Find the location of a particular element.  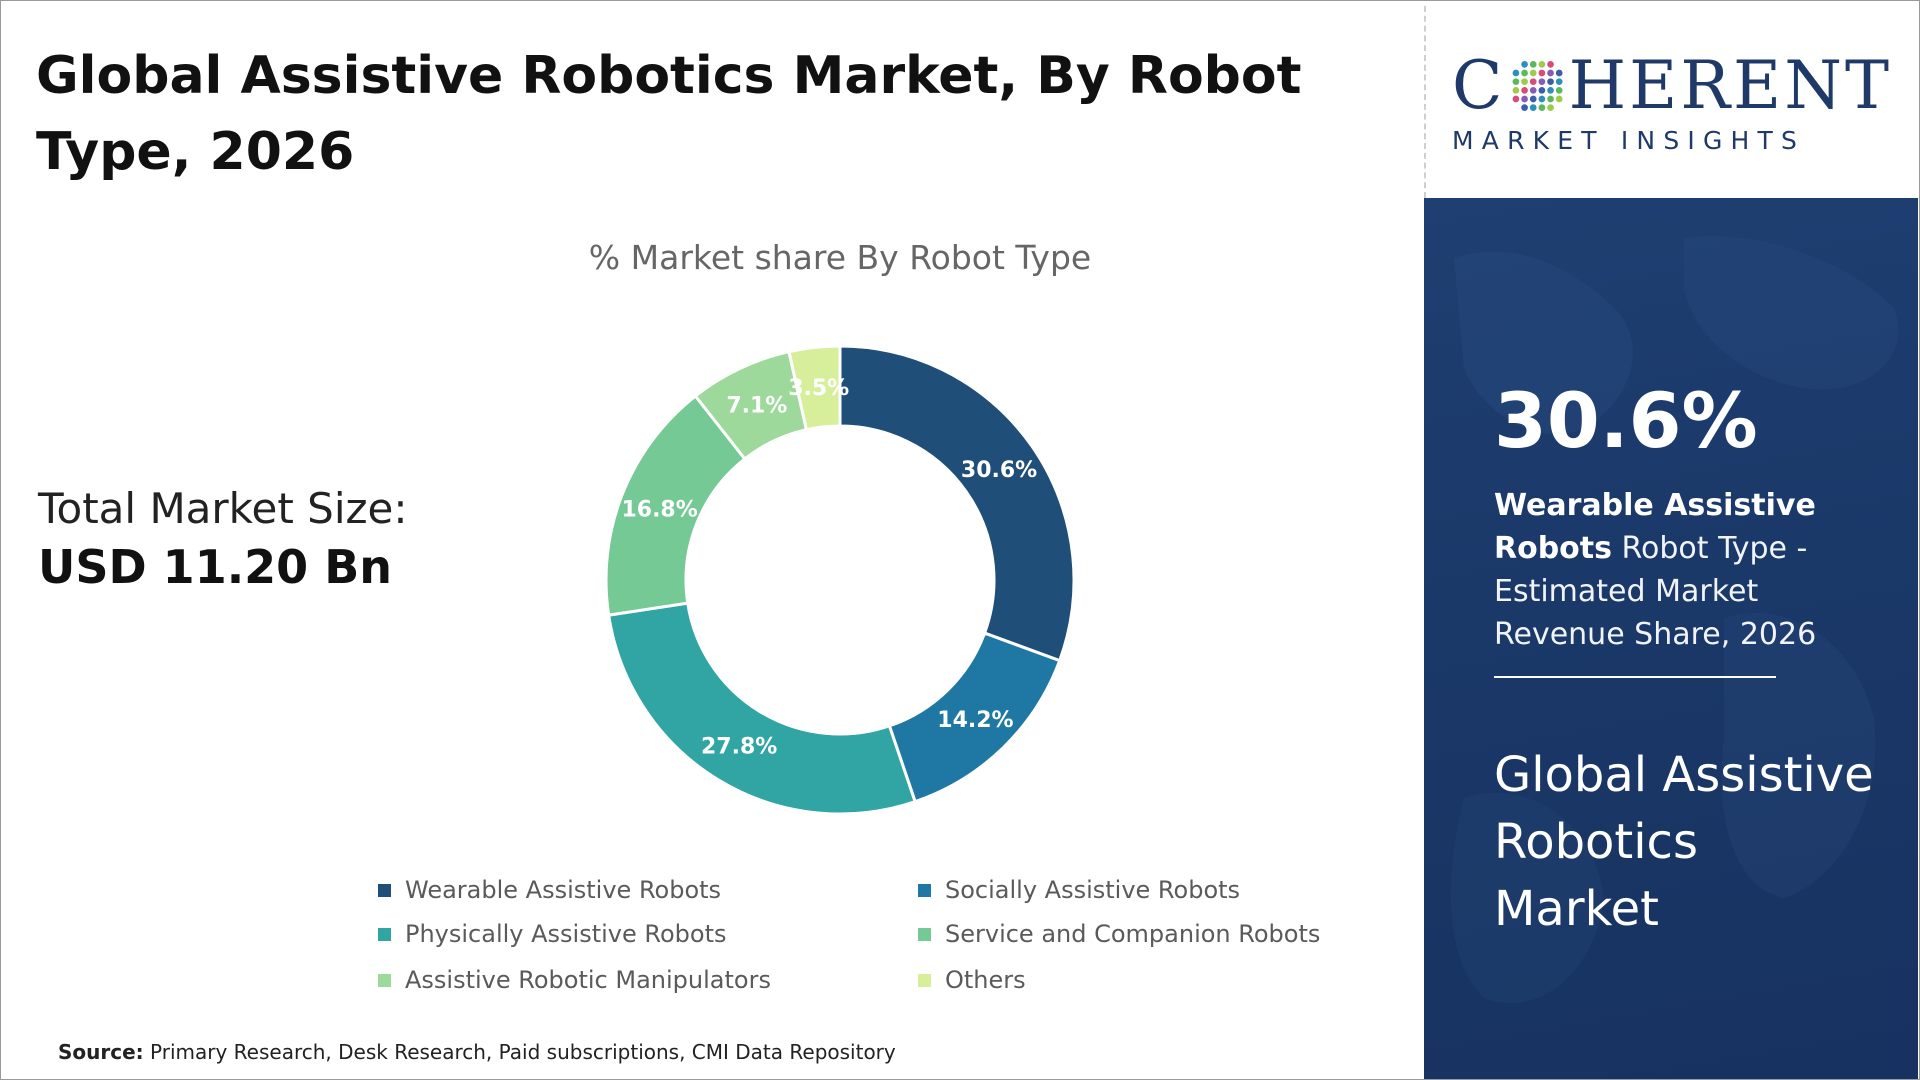

legend-item: Assistive Robotic Manipulators is located at coordinates (574, 980).